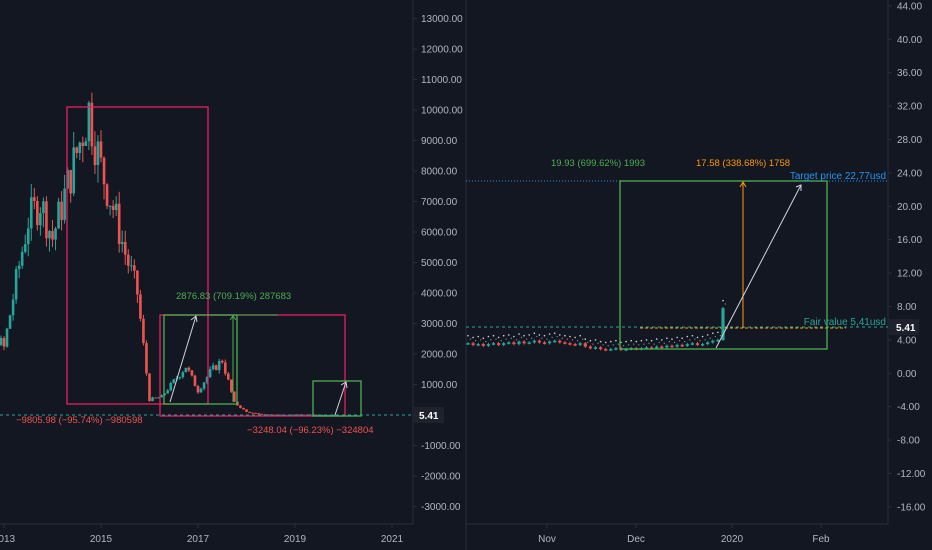  Describe the element at coordinates (441, 80) in the screenshot. I see `left-y-tick-label: 11000.00` at that location.